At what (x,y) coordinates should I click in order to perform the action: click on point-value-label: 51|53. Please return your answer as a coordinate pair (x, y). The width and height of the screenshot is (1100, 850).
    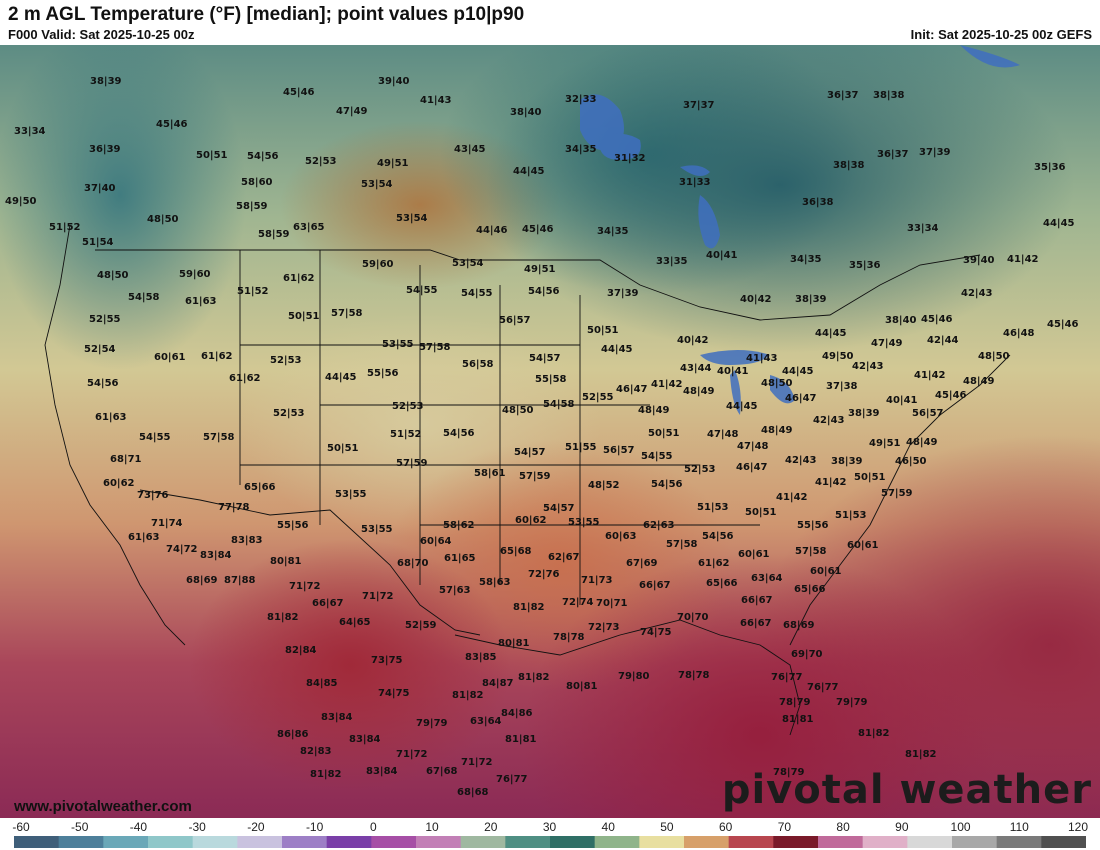
    Looking at the image, I should click on (851, 515).